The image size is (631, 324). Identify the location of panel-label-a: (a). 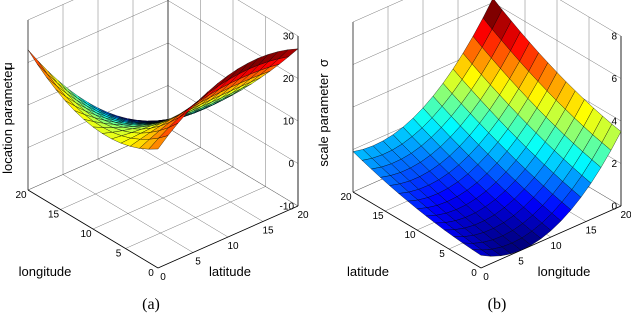
(151, 304).